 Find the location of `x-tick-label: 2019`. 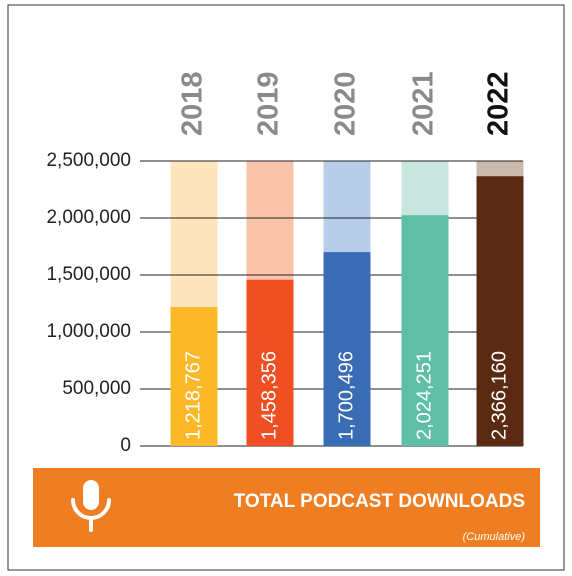

x-tick-label: 2019 is located at coordinates (269, 103).